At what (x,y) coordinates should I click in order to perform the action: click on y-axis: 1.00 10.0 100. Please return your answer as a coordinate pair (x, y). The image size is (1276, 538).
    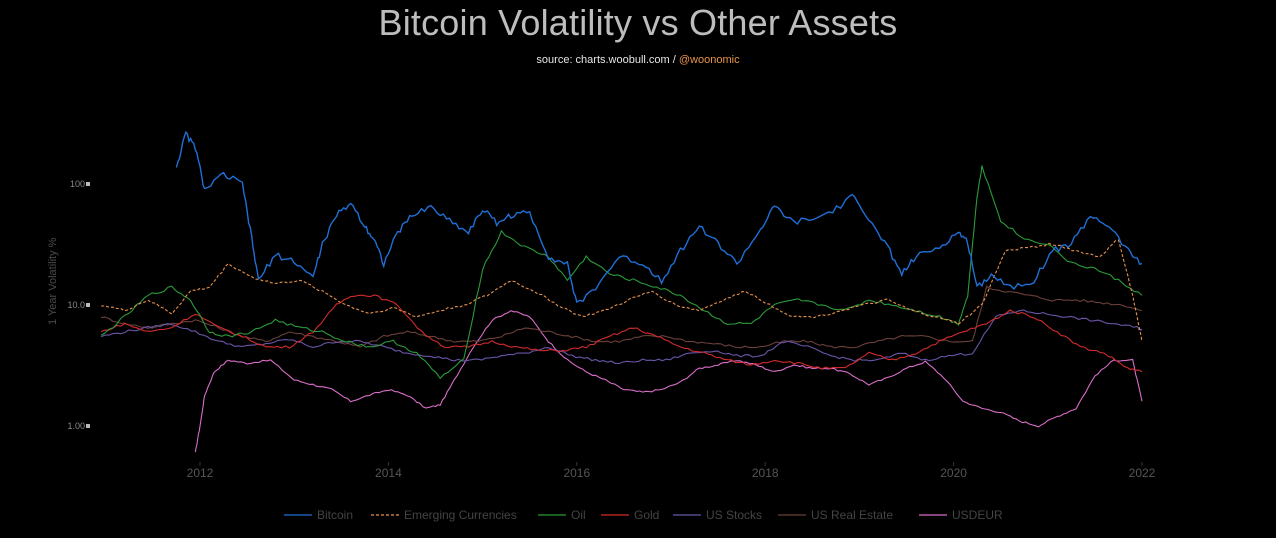
    Looking at the image, I should click on (78, 305).